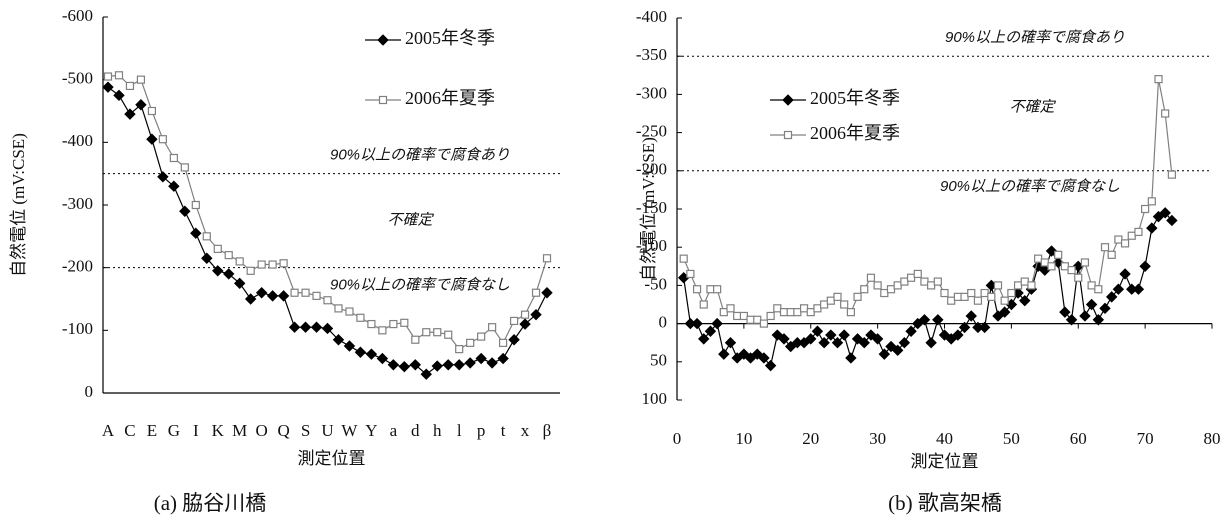  What do you see at coordinates (450, 38) in the screenshot?
I see `legend-label: 2005年冬季` at bounding box center [450, 38].